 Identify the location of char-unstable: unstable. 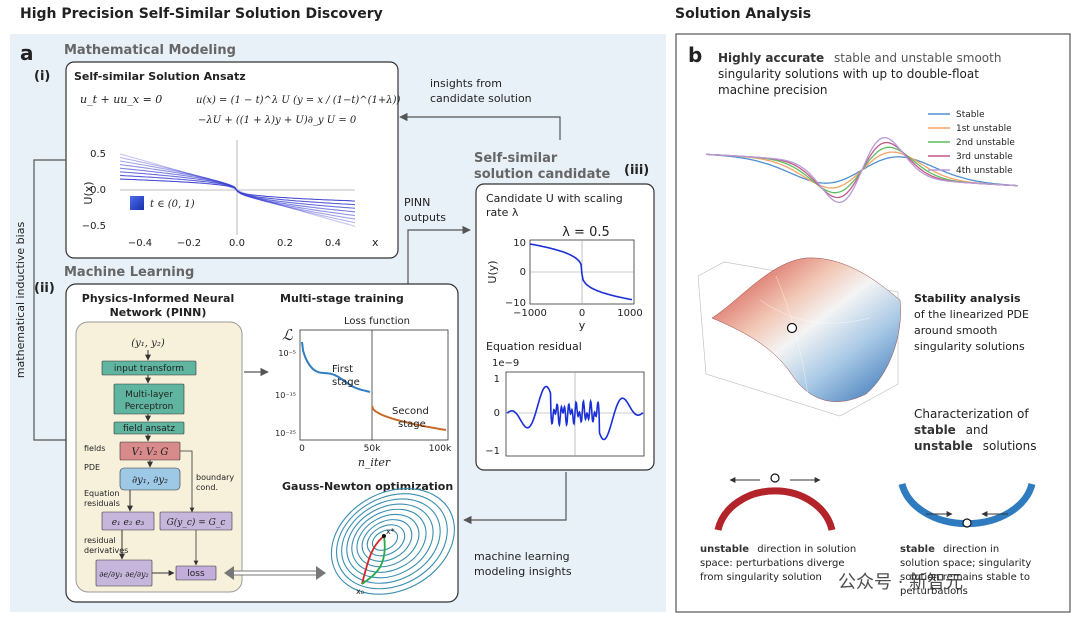
(943, 446).